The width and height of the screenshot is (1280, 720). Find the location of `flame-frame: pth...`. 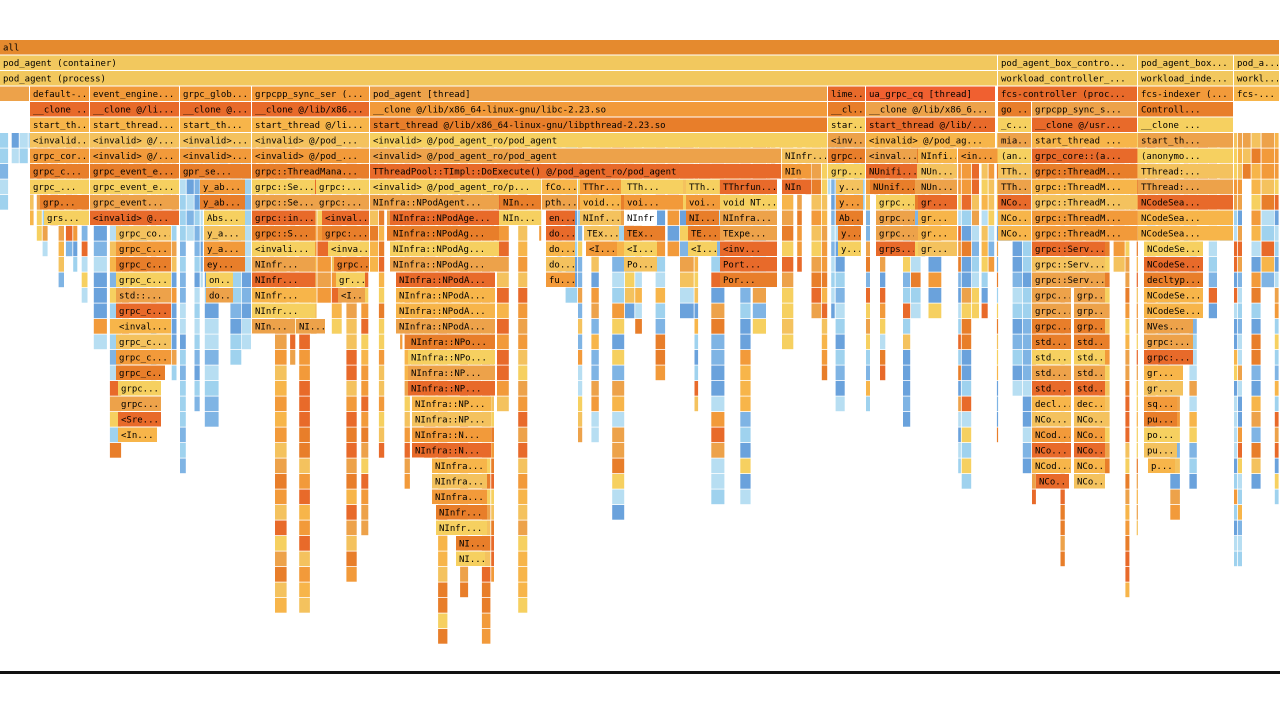

flame-frame: pth... is located at coordinates (560, 202).